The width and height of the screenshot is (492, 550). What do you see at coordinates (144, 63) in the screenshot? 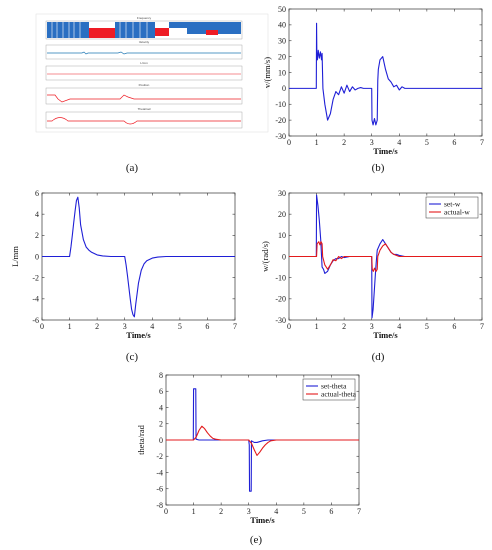
I see `panel-a-strip-title: L/mm` at bounding box center [144, 63].